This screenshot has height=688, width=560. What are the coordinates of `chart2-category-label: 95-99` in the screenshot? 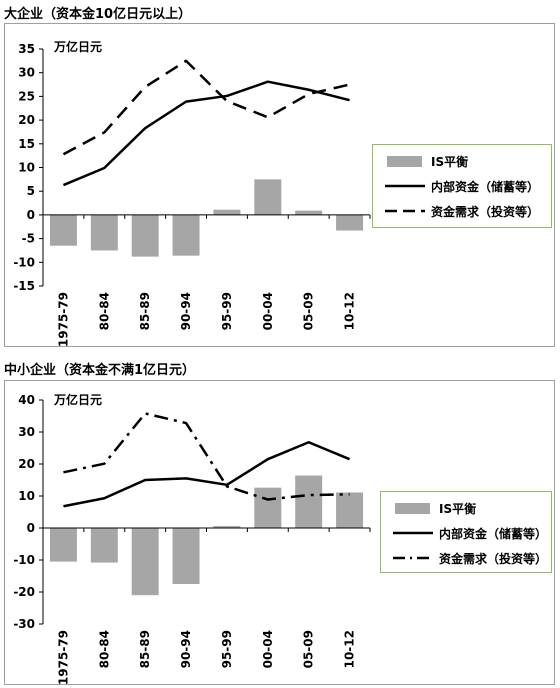 It's located at (227, 649).